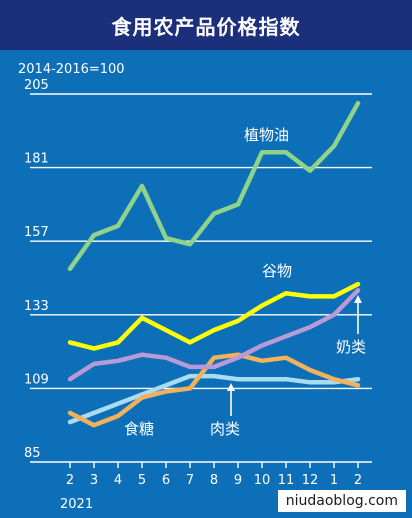 The height and width of the screenshot is (518, 412). What do you see at coordinates (139, 429) in the screenshot?
I see `series-label: 食糖` at bounding box center [139, 429].